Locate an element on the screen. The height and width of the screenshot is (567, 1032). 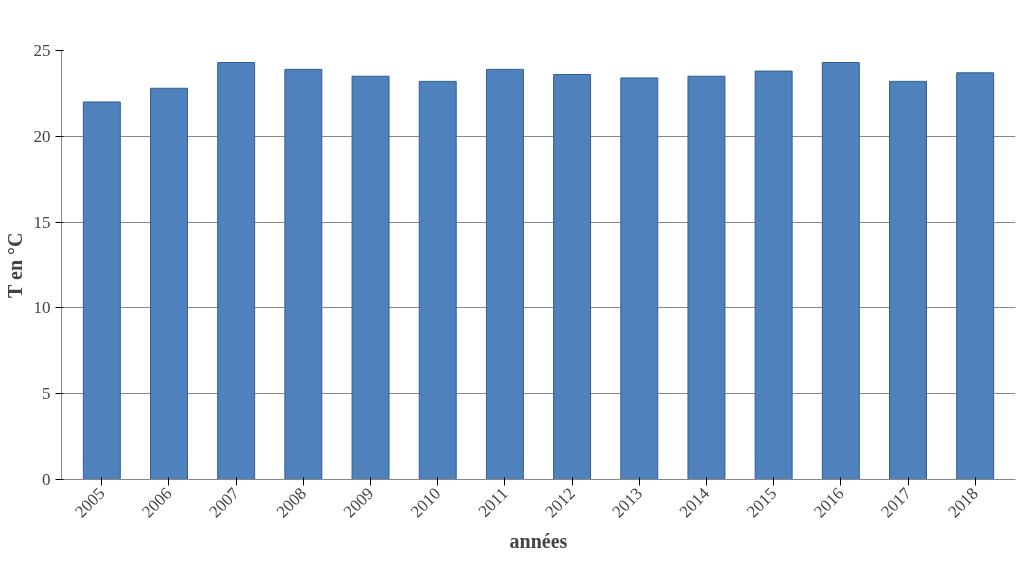
y-tick-label: 15 is located at coordinates (42, 222).